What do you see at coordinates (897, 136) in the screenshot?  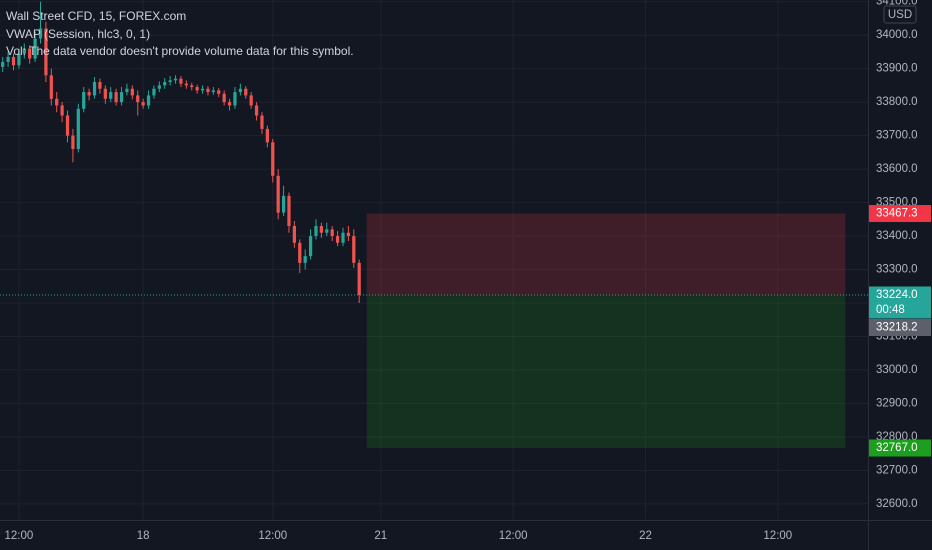 I see `y-tick-label: 33700.0` at bounding box center [897, 136].